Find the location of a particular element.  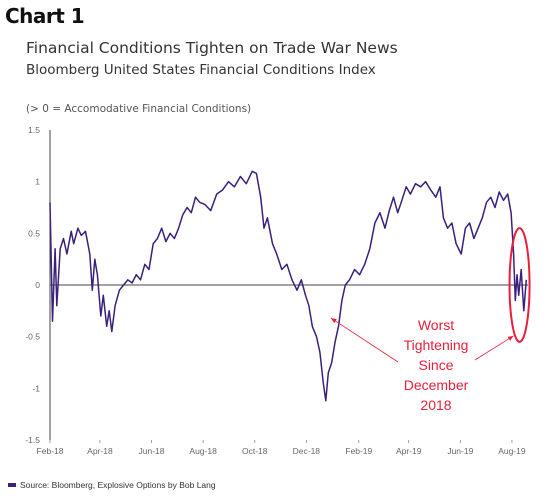

y-tick-label: 0 is located at coordinates (37, 285).